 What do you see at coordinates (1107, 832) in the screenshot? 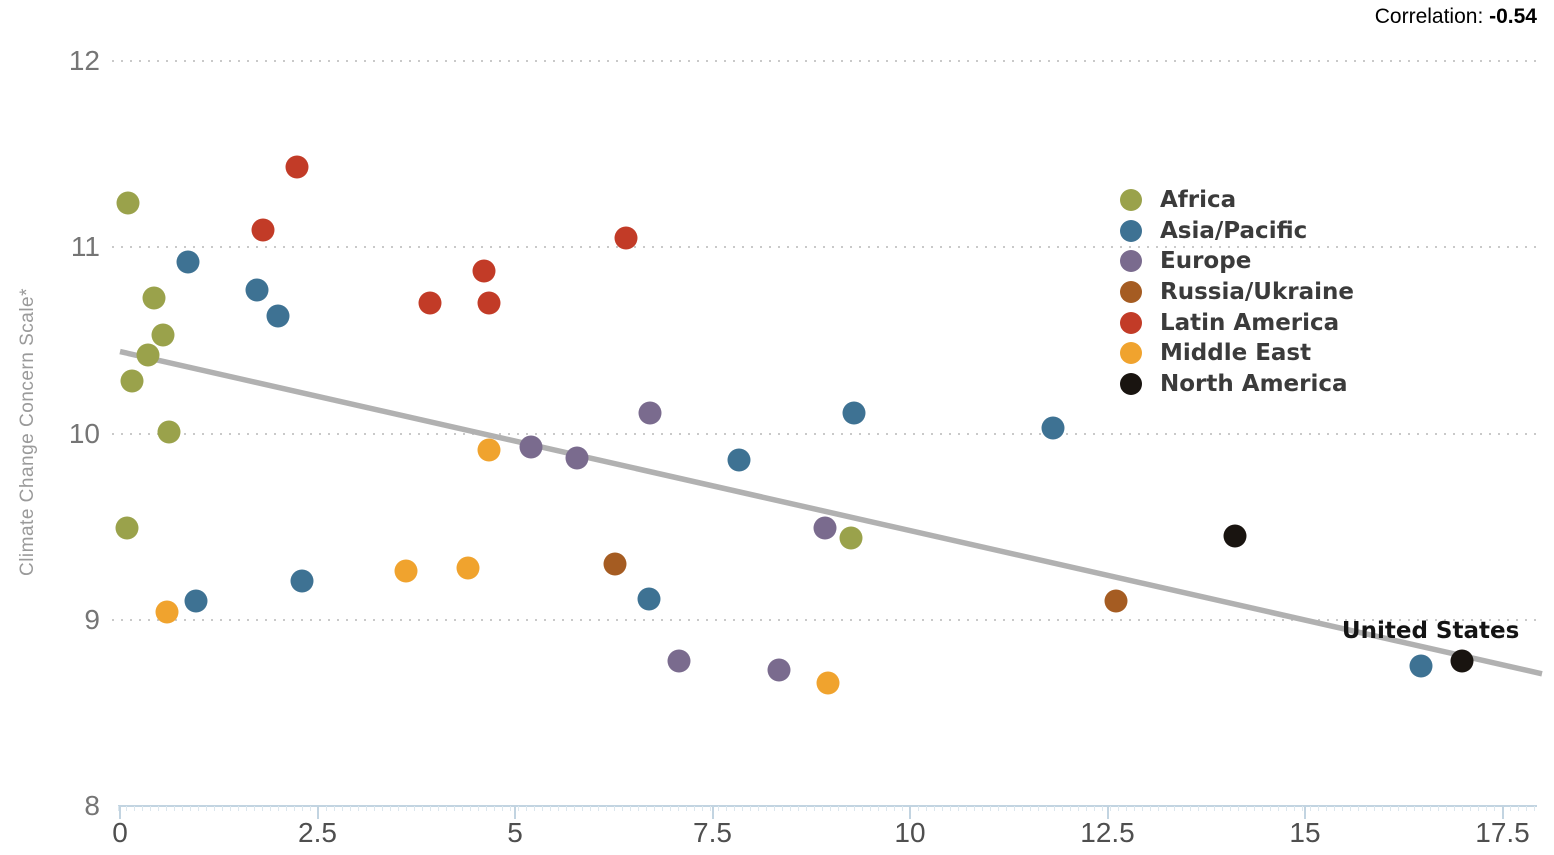
I see `x-tick-label: 12.5` at bounding box center [1107, 832].